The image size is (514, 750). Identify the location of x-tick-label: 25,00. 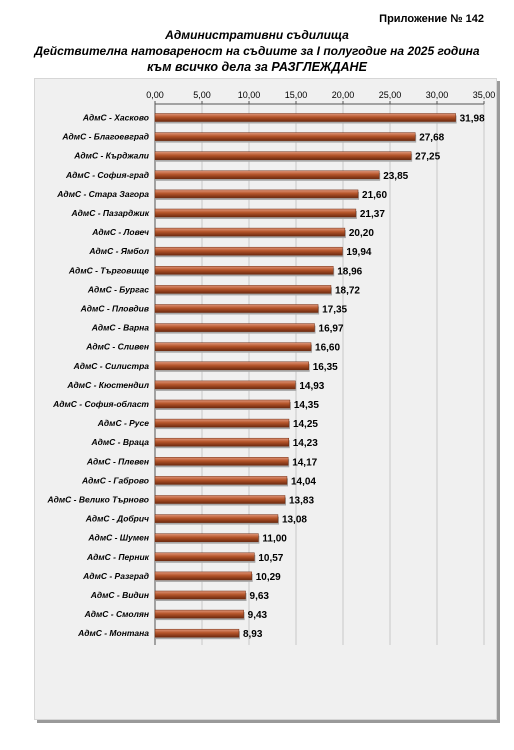
(390, 95).